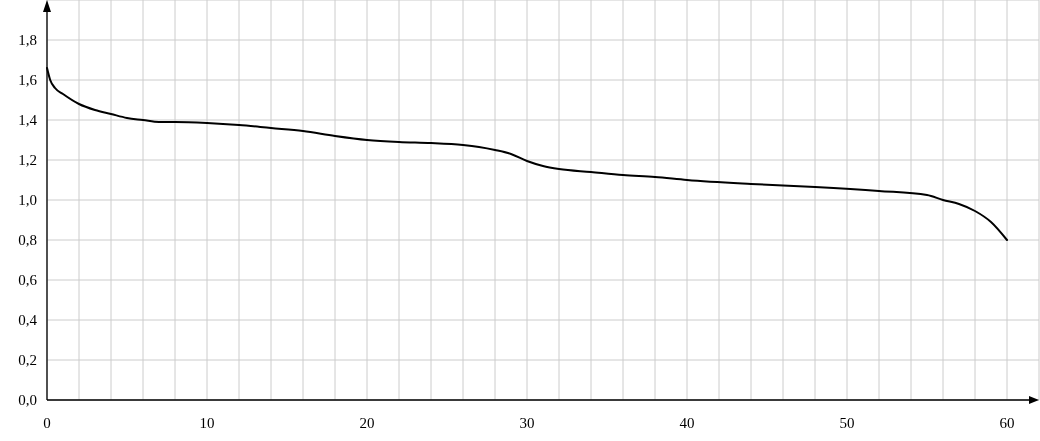  Describe the element at coordinates (27, 360) in the screenshot. I see `y-tick-label: 0,2` at that location.